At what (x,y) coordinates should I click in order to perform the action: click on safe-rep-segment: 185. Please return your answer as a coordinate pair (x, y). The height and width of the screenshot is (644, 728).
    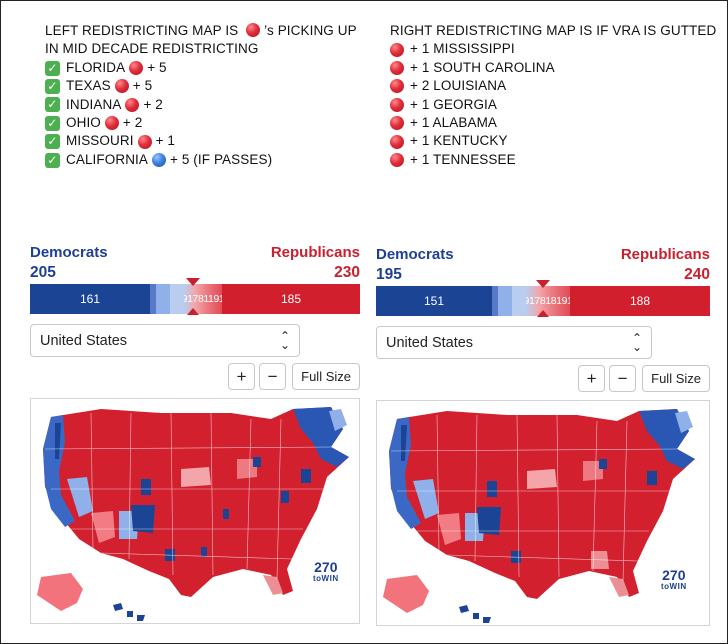
    Looking at the image, I should click on (291, 299).